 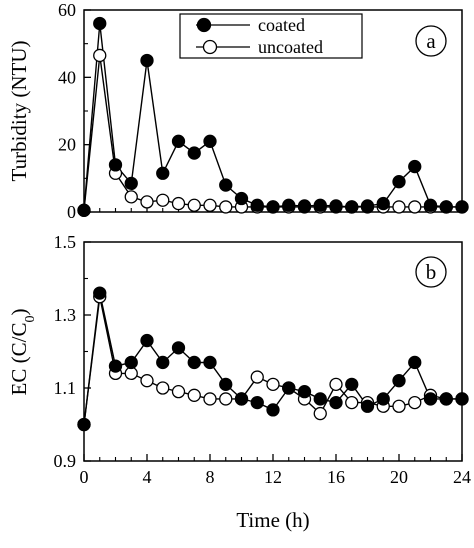 What do you see at coordinates (336, 477) in the screenshot?
I see `x-tick-label: 16` at bounding box center [336, 477].